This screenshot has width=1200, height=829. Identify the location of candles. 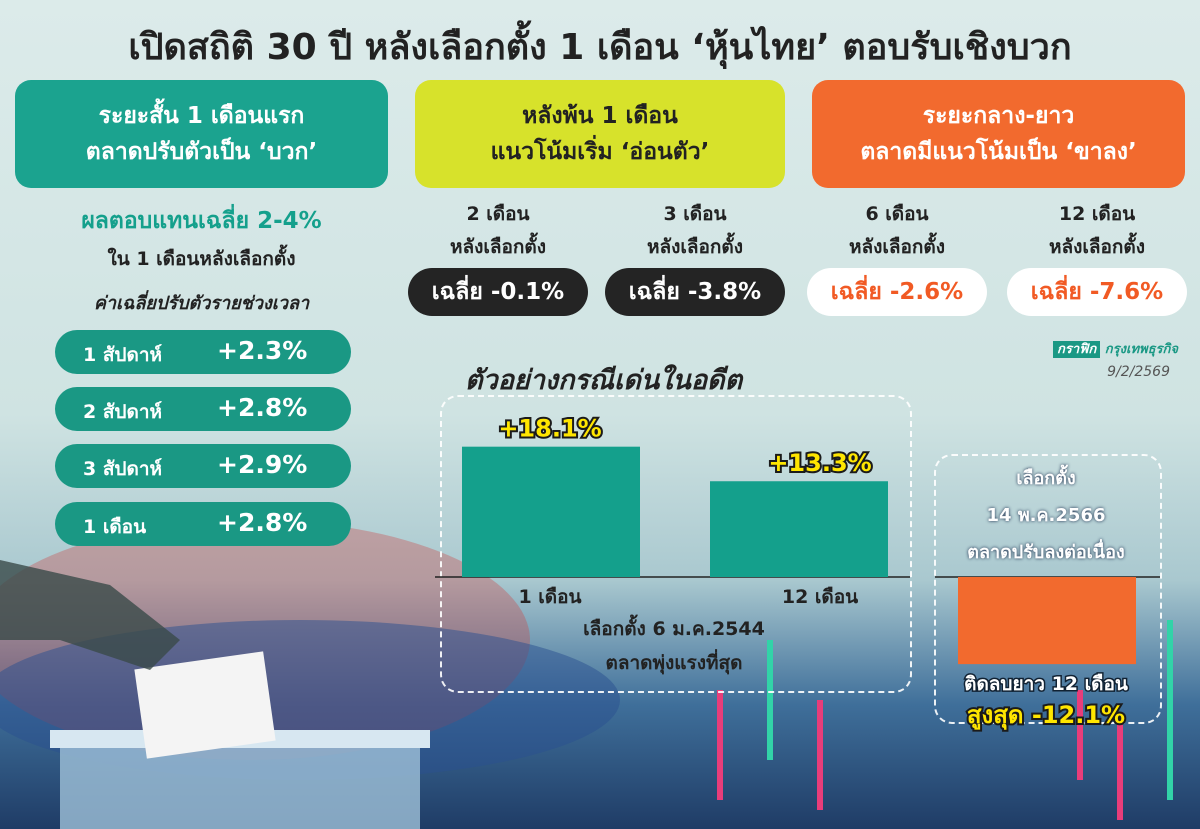
(945, 720).